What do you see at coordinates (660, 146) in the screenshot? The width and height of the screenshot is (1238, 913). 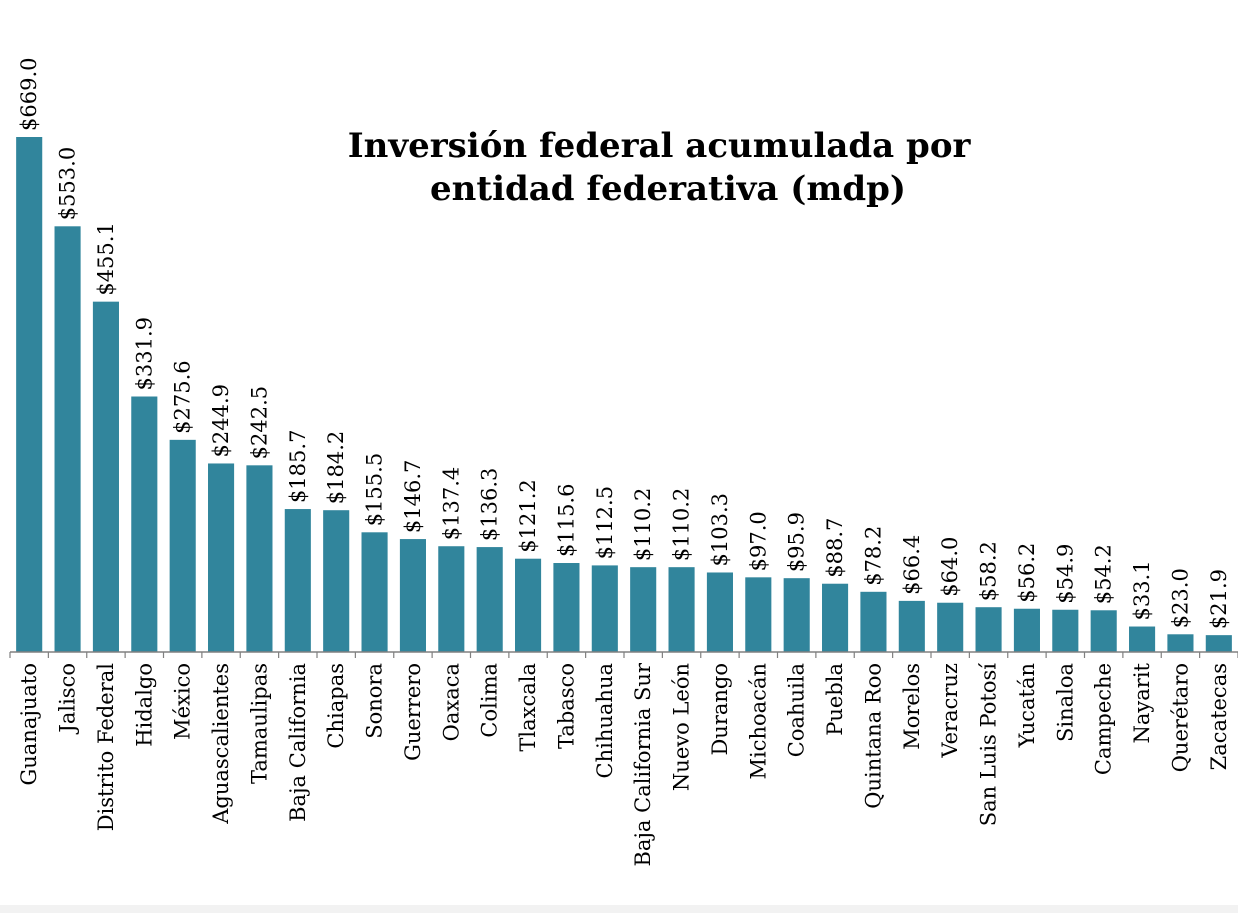 I see `chart-title-line-1: Inversión federal acumulada por` at bounding box center [660, 146].